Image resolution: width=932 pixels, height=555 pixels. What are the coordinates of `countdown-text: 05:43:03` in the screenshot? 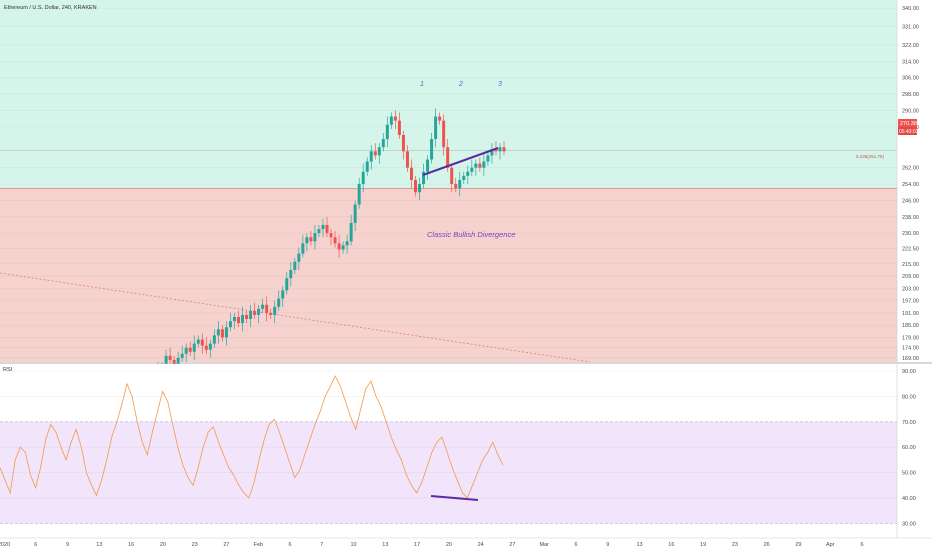 It's located at (909, 132).